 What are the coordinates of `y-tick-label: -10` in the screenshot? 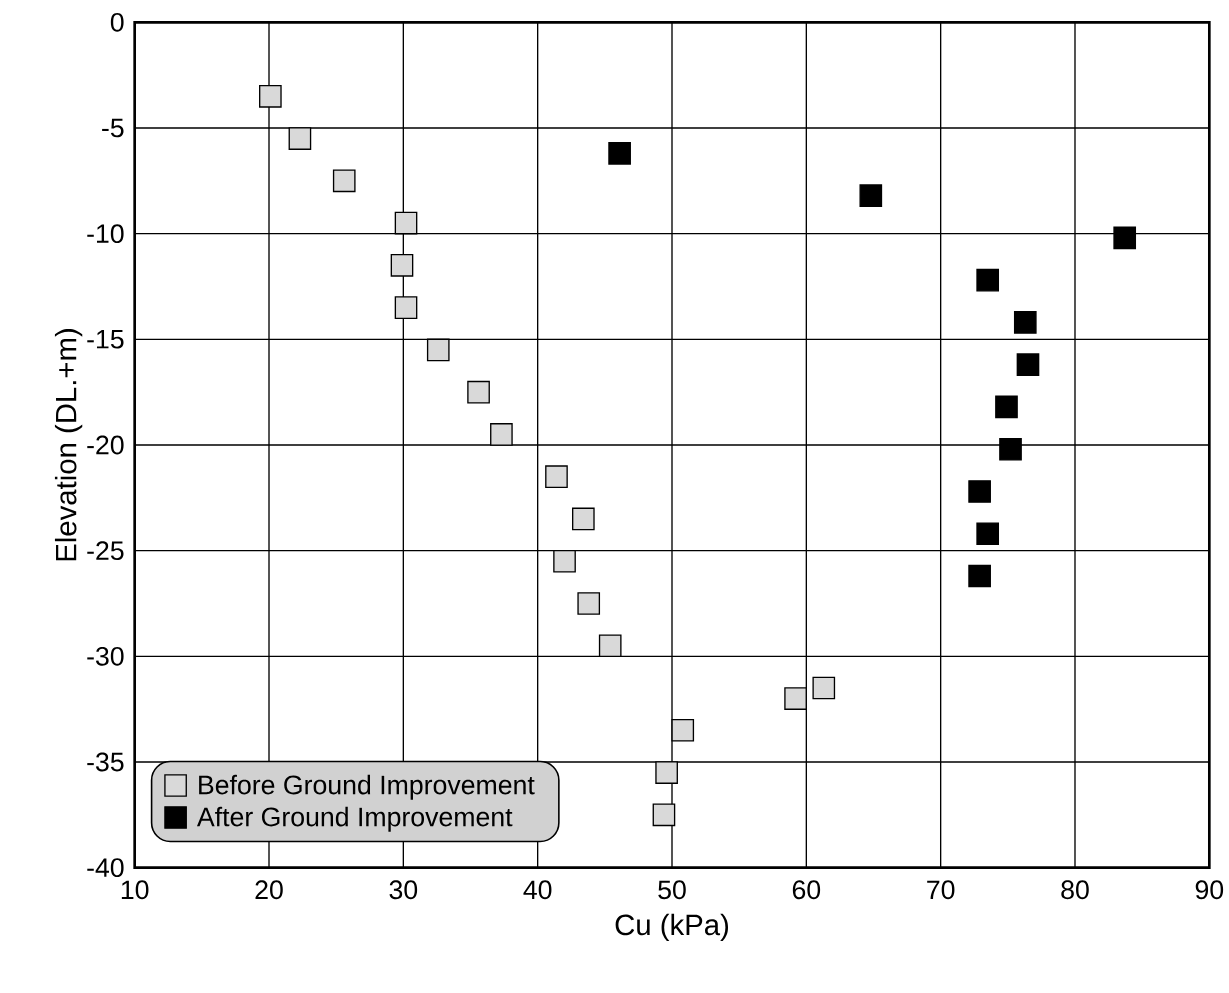 It's located at (105, 234).